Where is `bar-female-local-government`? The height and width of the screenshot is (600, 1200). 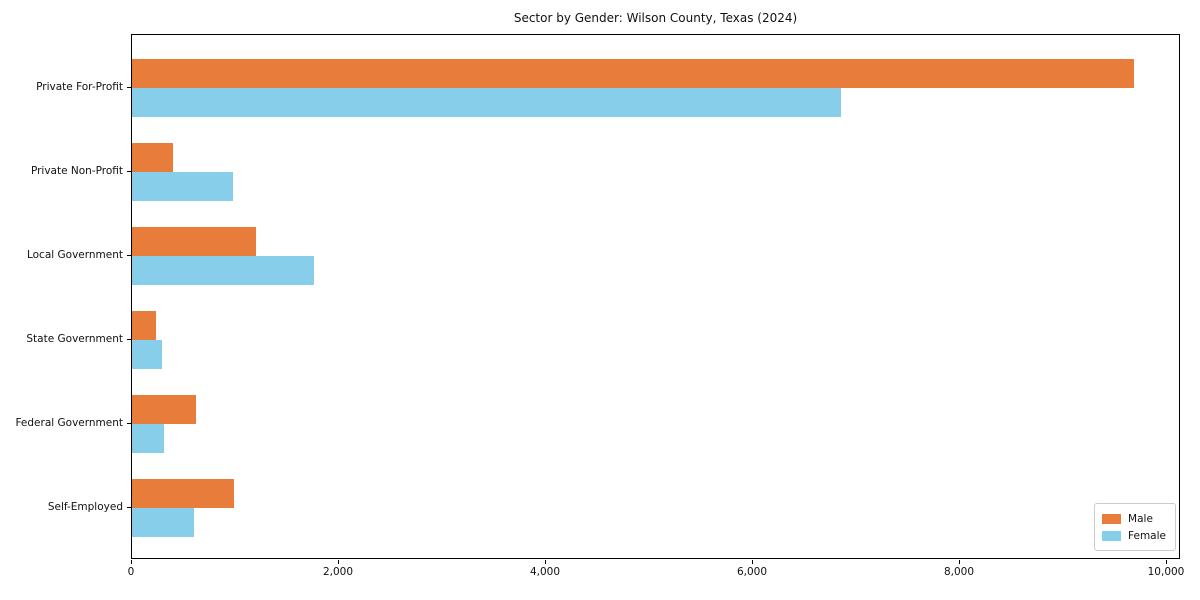
bar-female-local-government is located at coordinates (223, 270).